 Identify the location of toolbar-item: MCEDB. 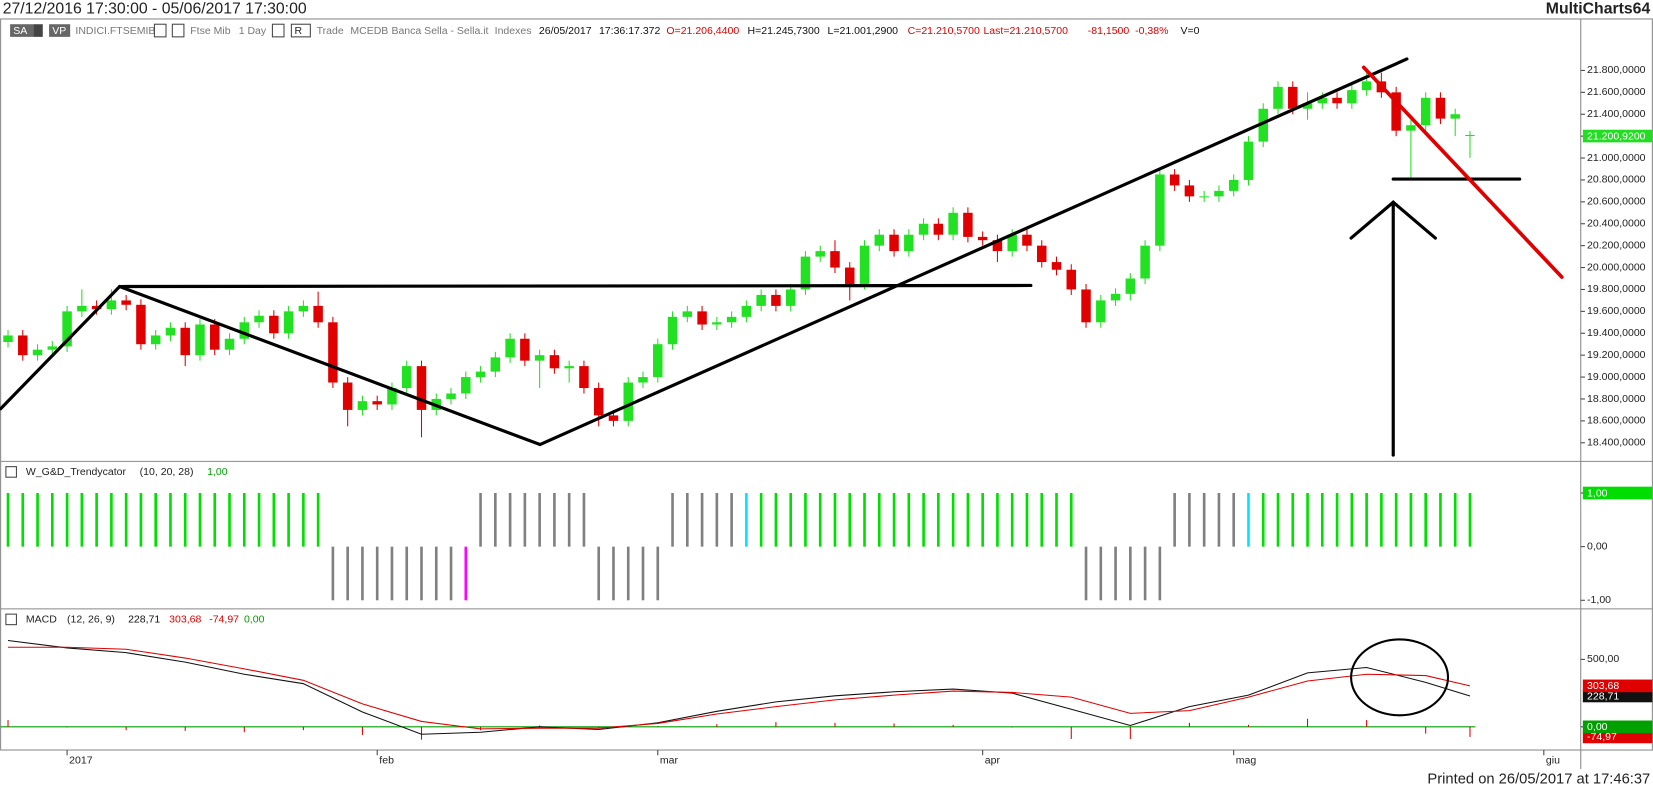
(369, 31).